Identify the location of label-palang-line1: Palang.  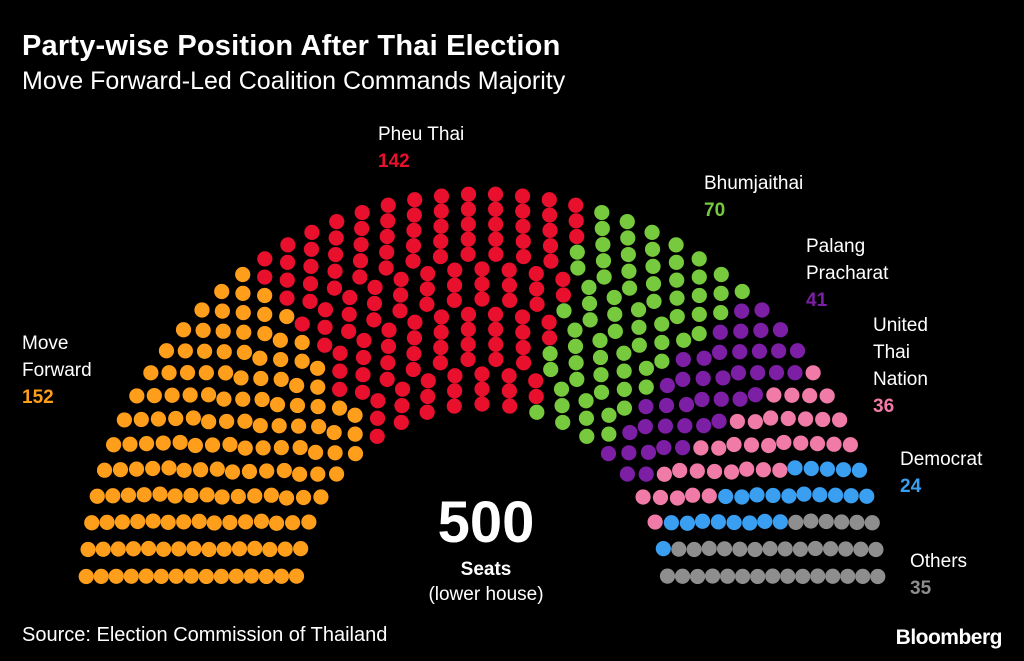
(836, 246).